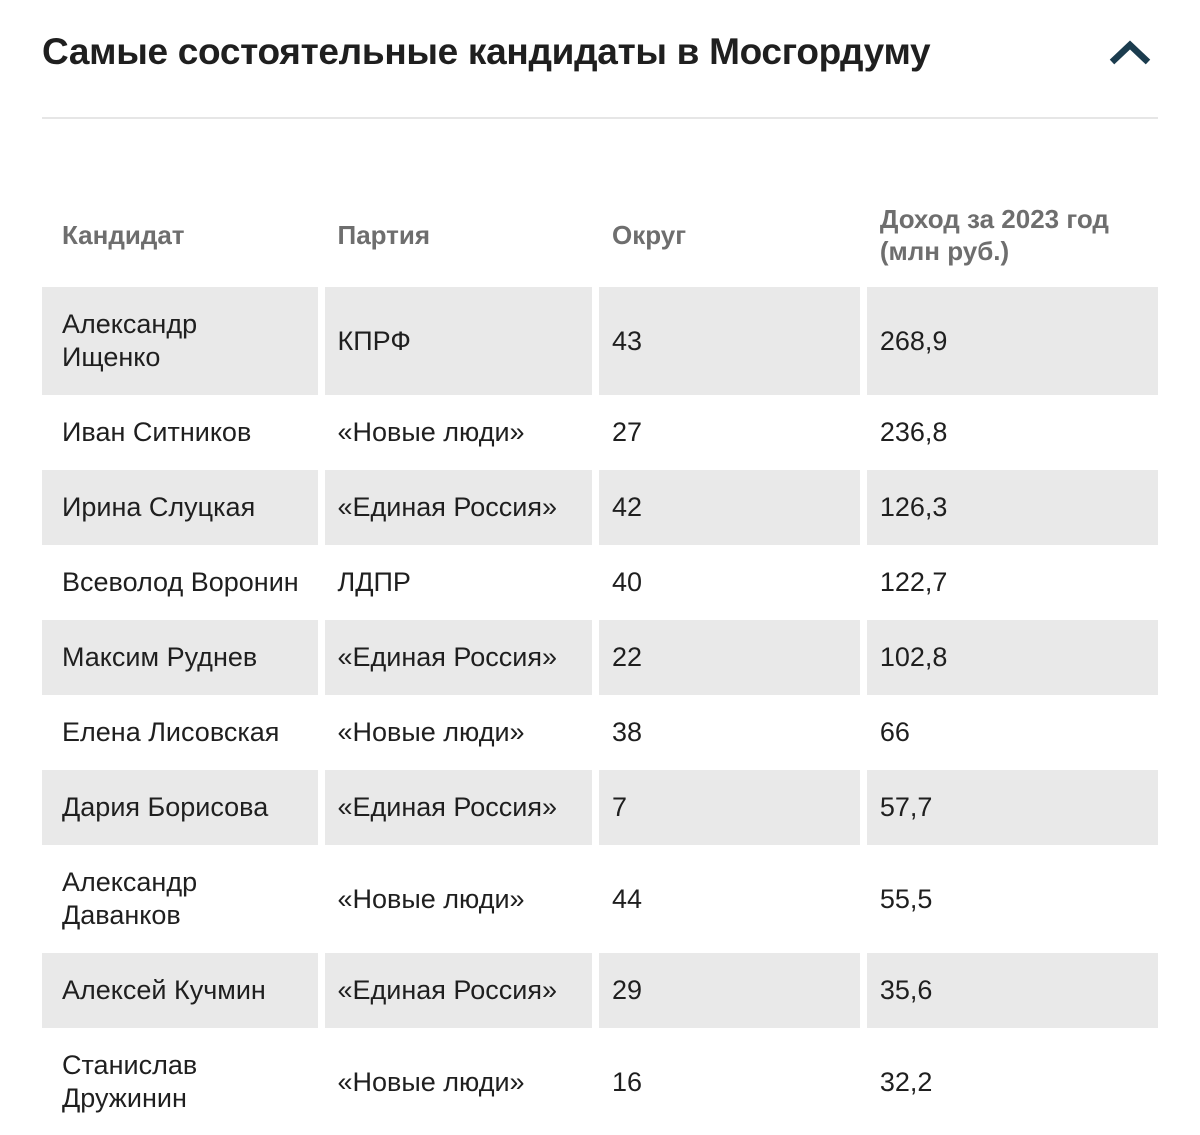  I want to click on column-header-district: Округ, so click(728, 203).